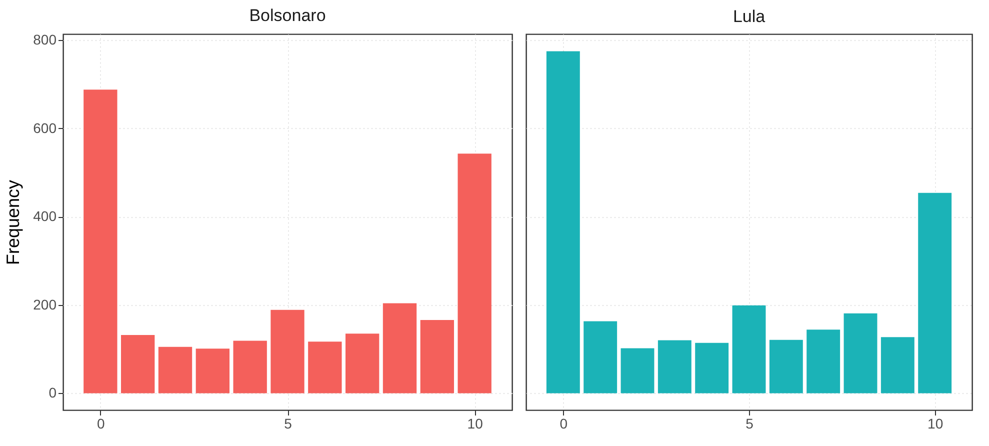 This screenshot has height=446, width=989. Describe the element at coordinates (45, 40) in the screenshot. I see `y-tick-label: 800` at that location.